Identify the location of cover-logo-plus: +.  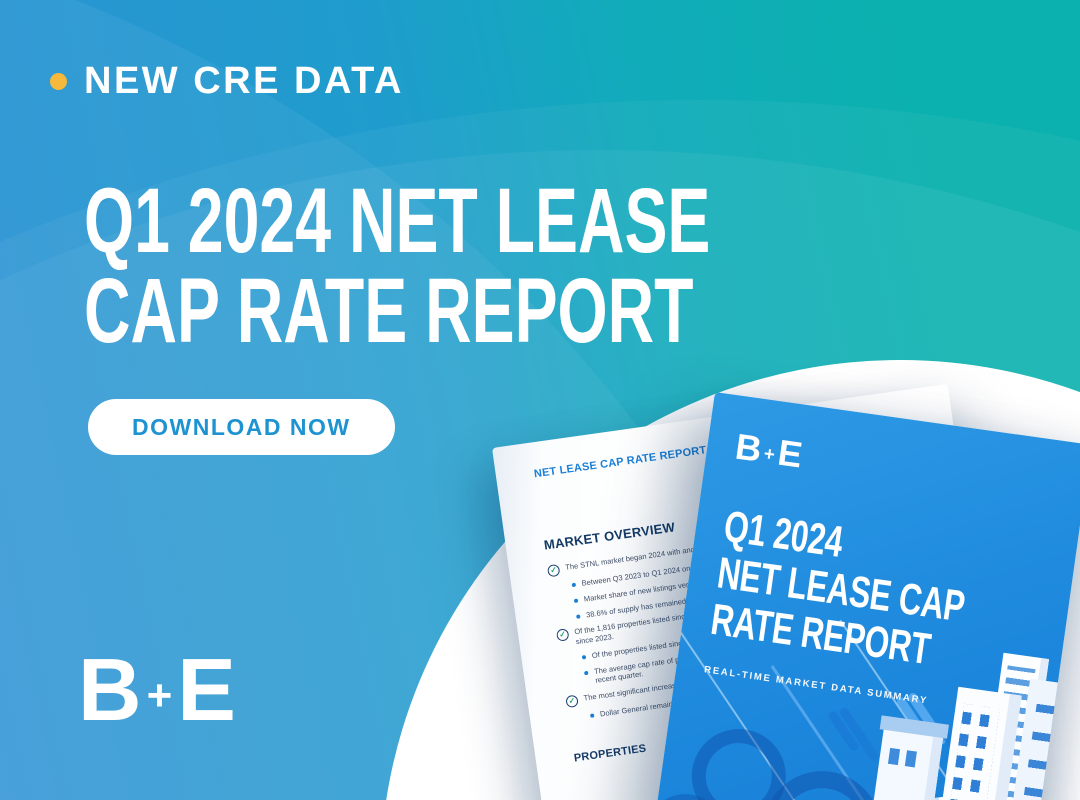
(770, 453).